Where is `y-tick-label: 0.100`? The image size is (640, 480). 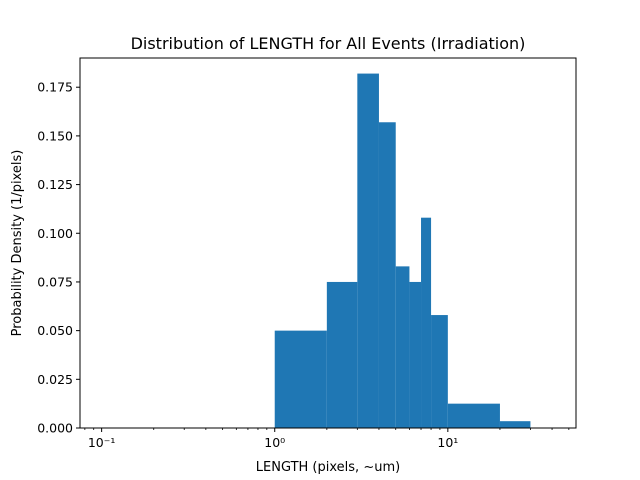 y-tick-label: 0.100 is located at coordinates (55, 233).